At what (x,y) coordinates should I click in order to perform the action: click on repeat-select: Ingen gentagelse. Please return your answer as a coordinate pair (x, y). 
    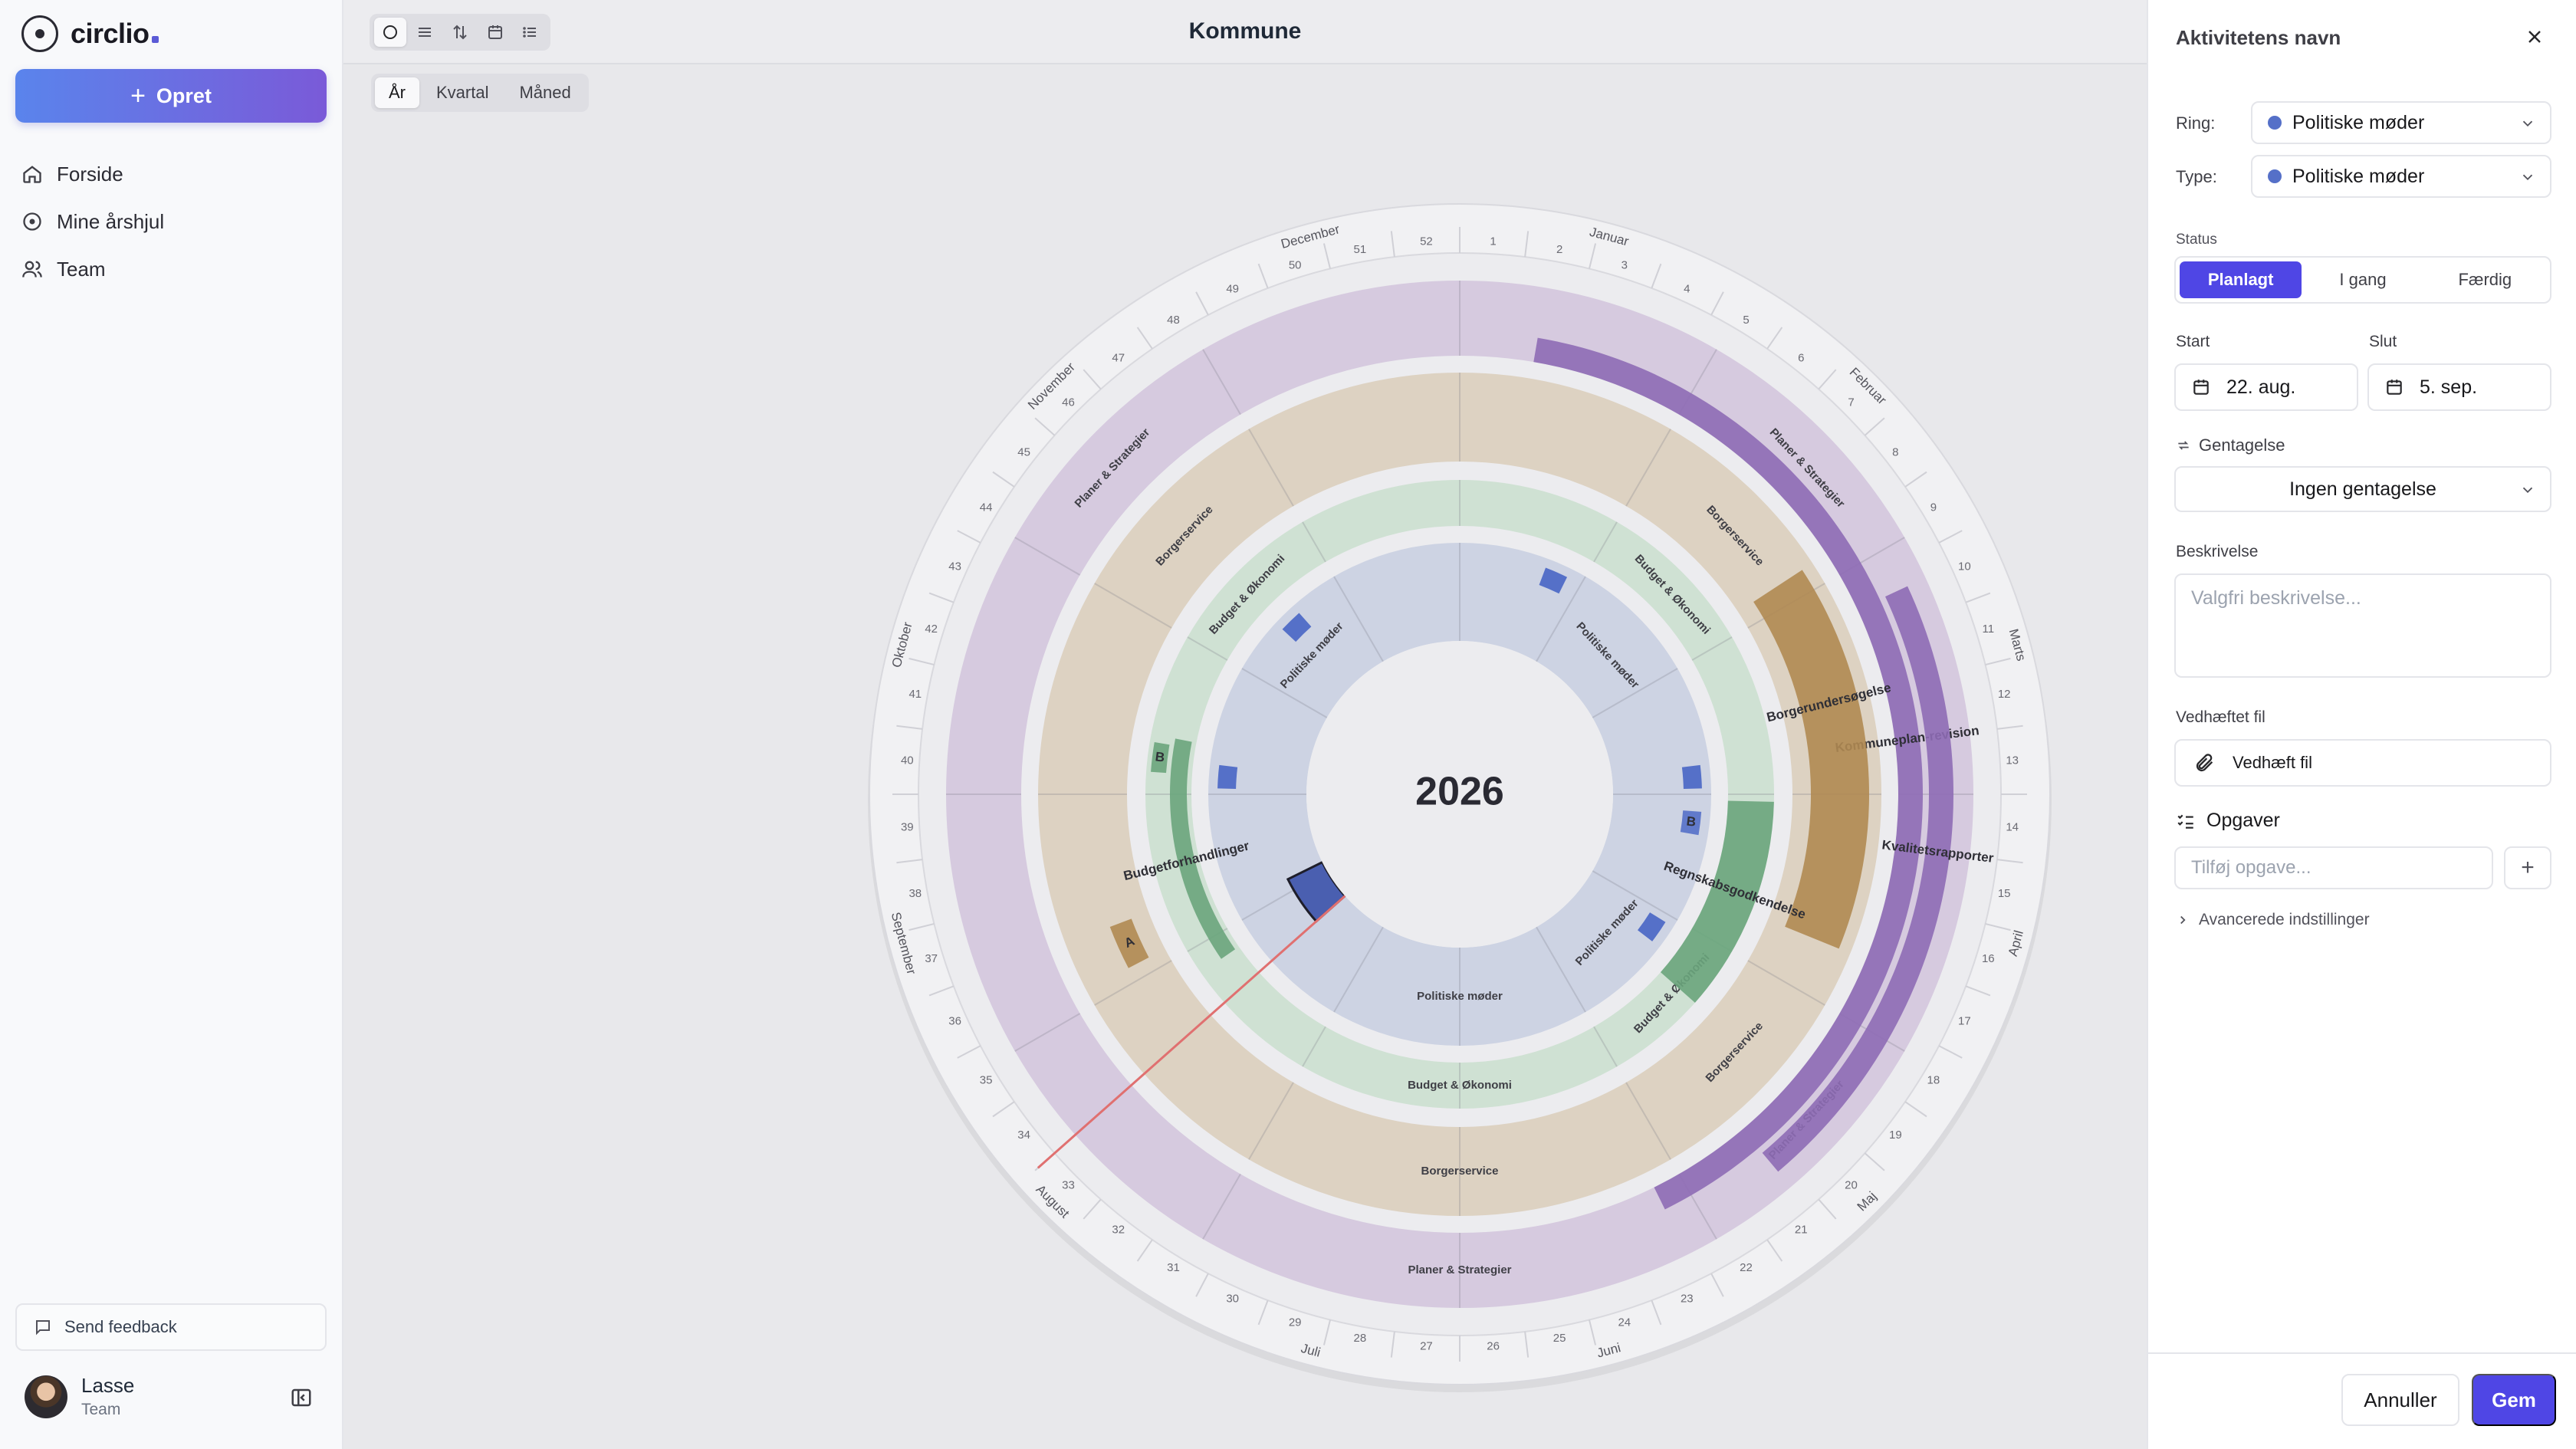
    Looking at the image, I should click on (2363, 489).